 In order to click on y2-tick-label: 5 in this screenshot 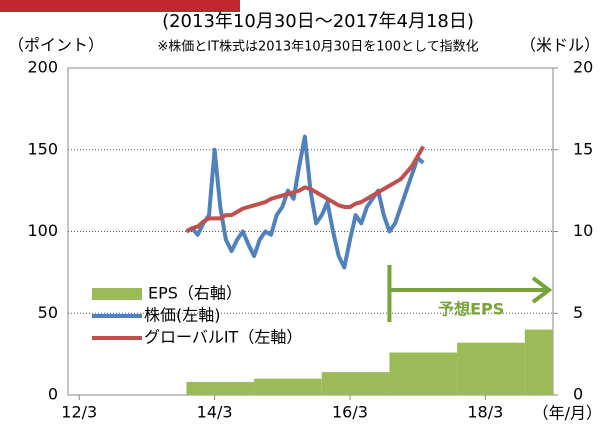, I will do `click(578, 312)`.